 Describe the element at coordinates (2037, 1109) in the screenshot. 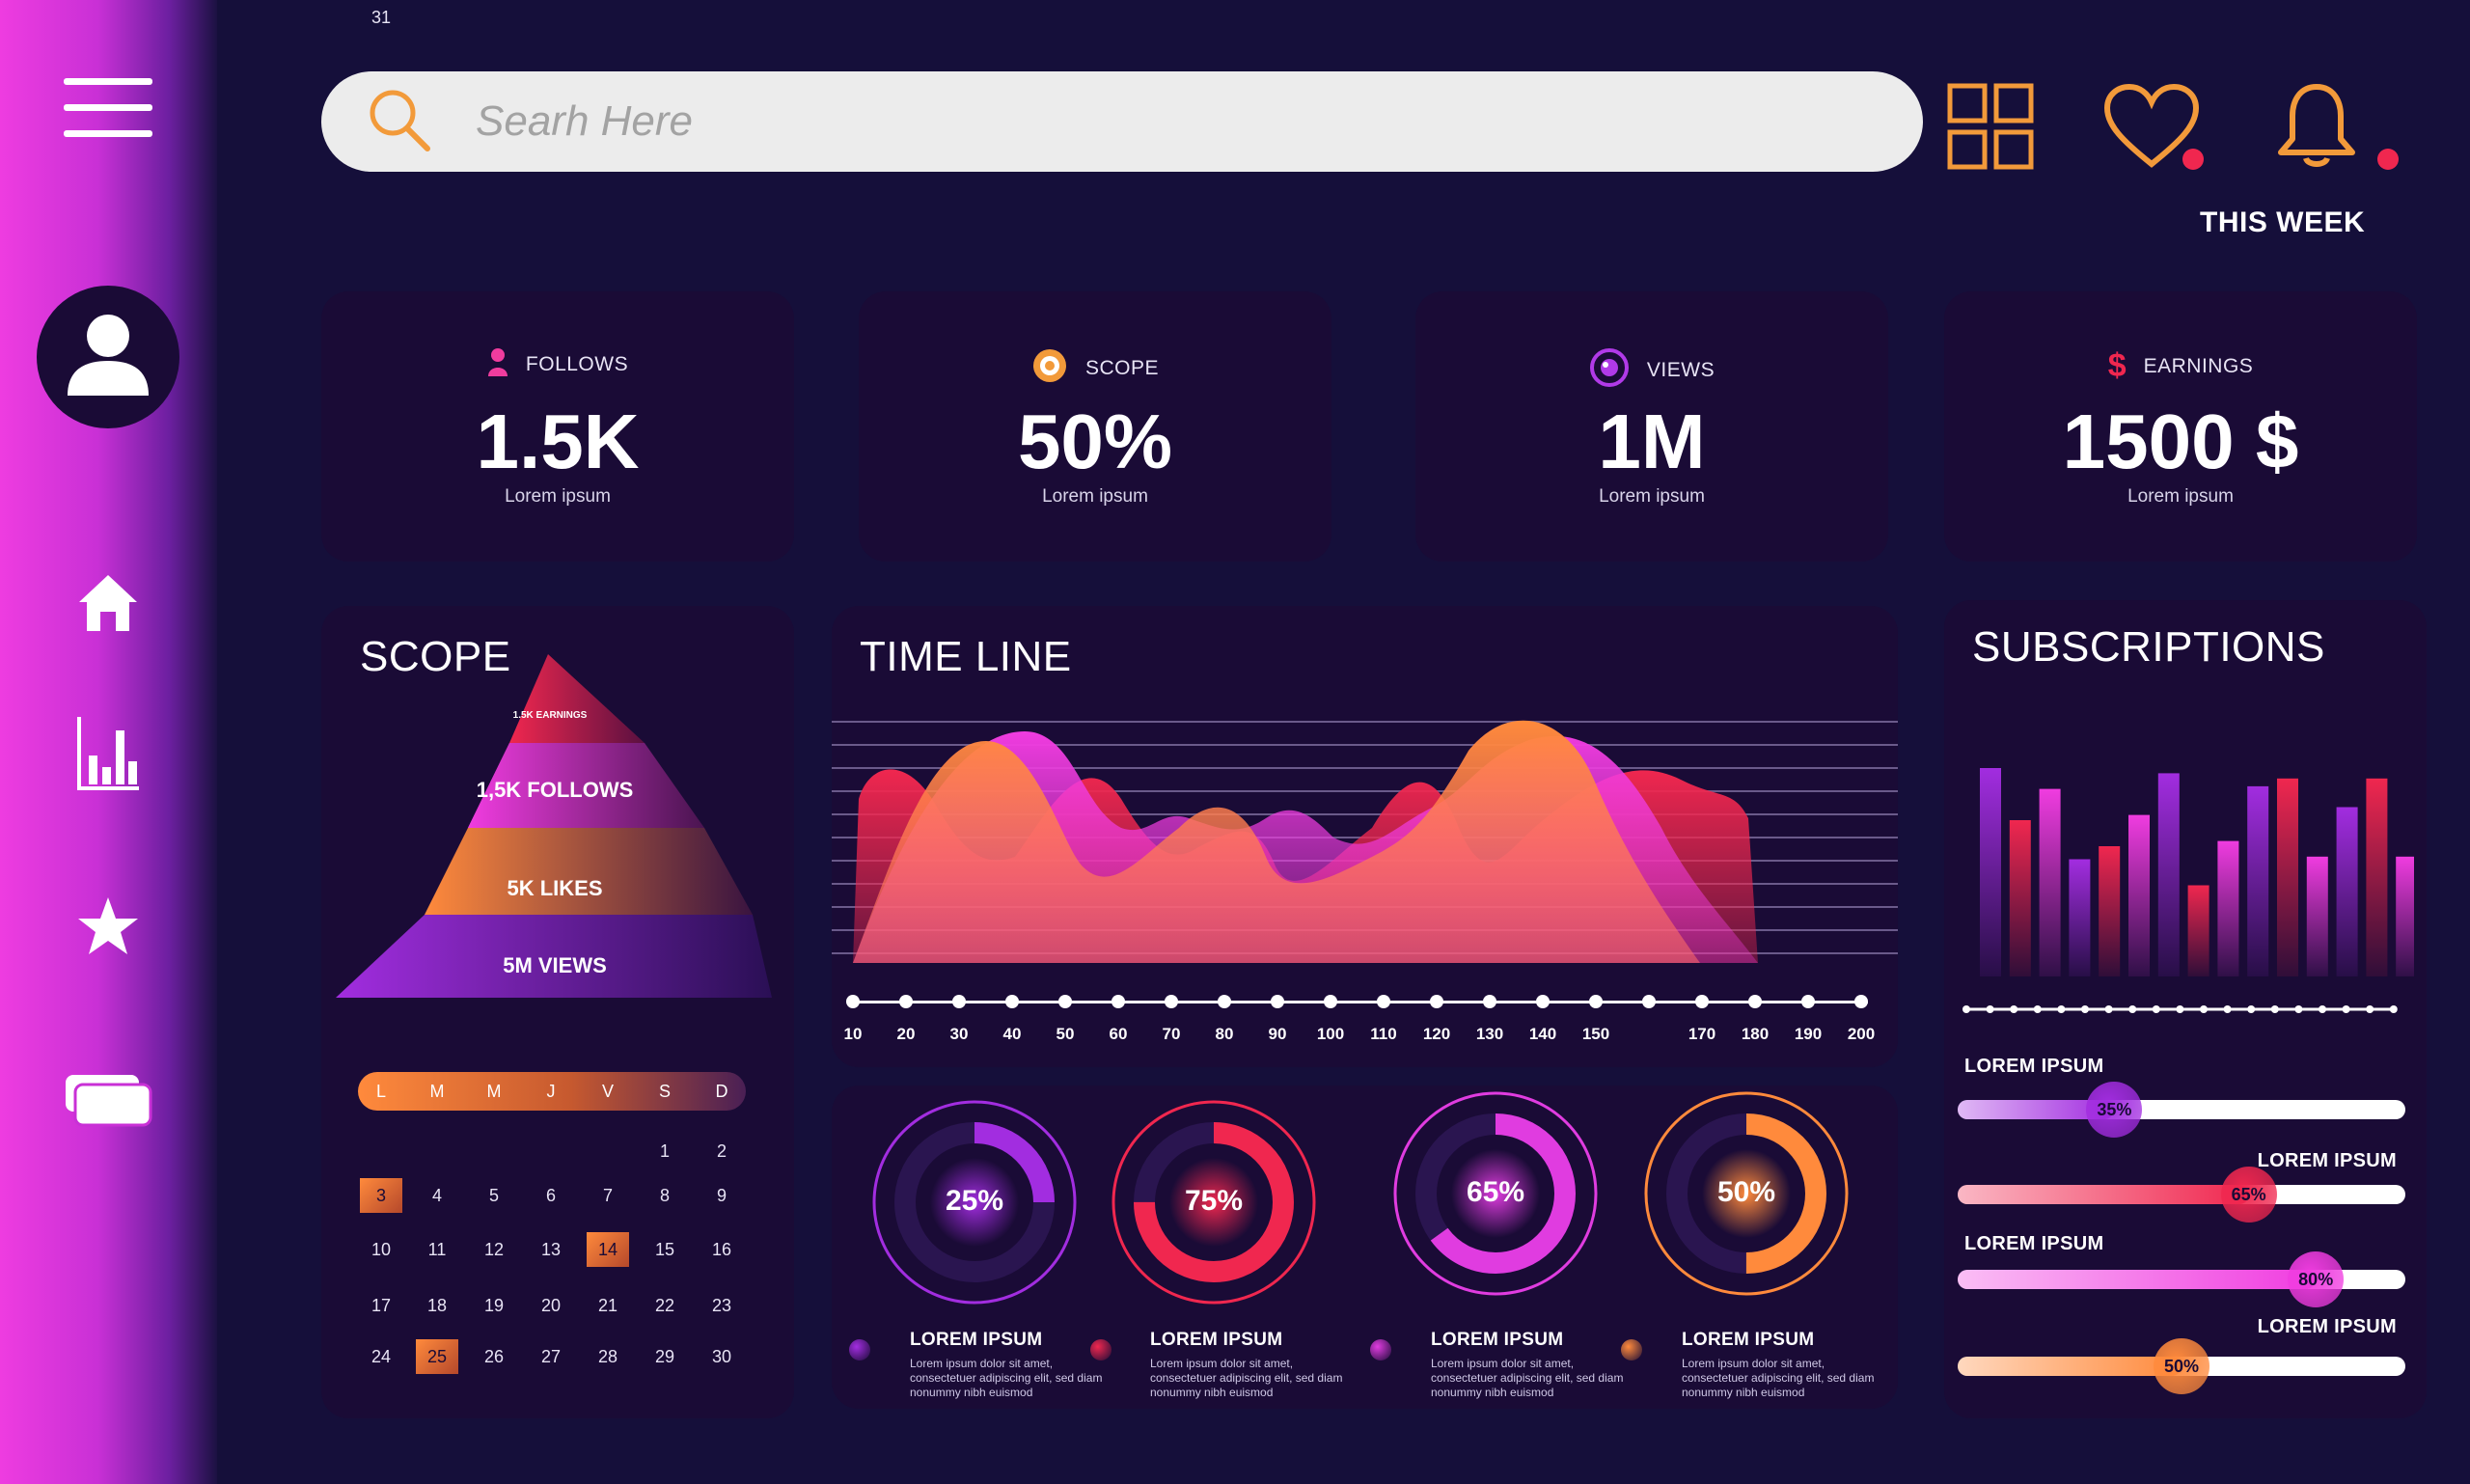

I see `slider-fill` at that location.